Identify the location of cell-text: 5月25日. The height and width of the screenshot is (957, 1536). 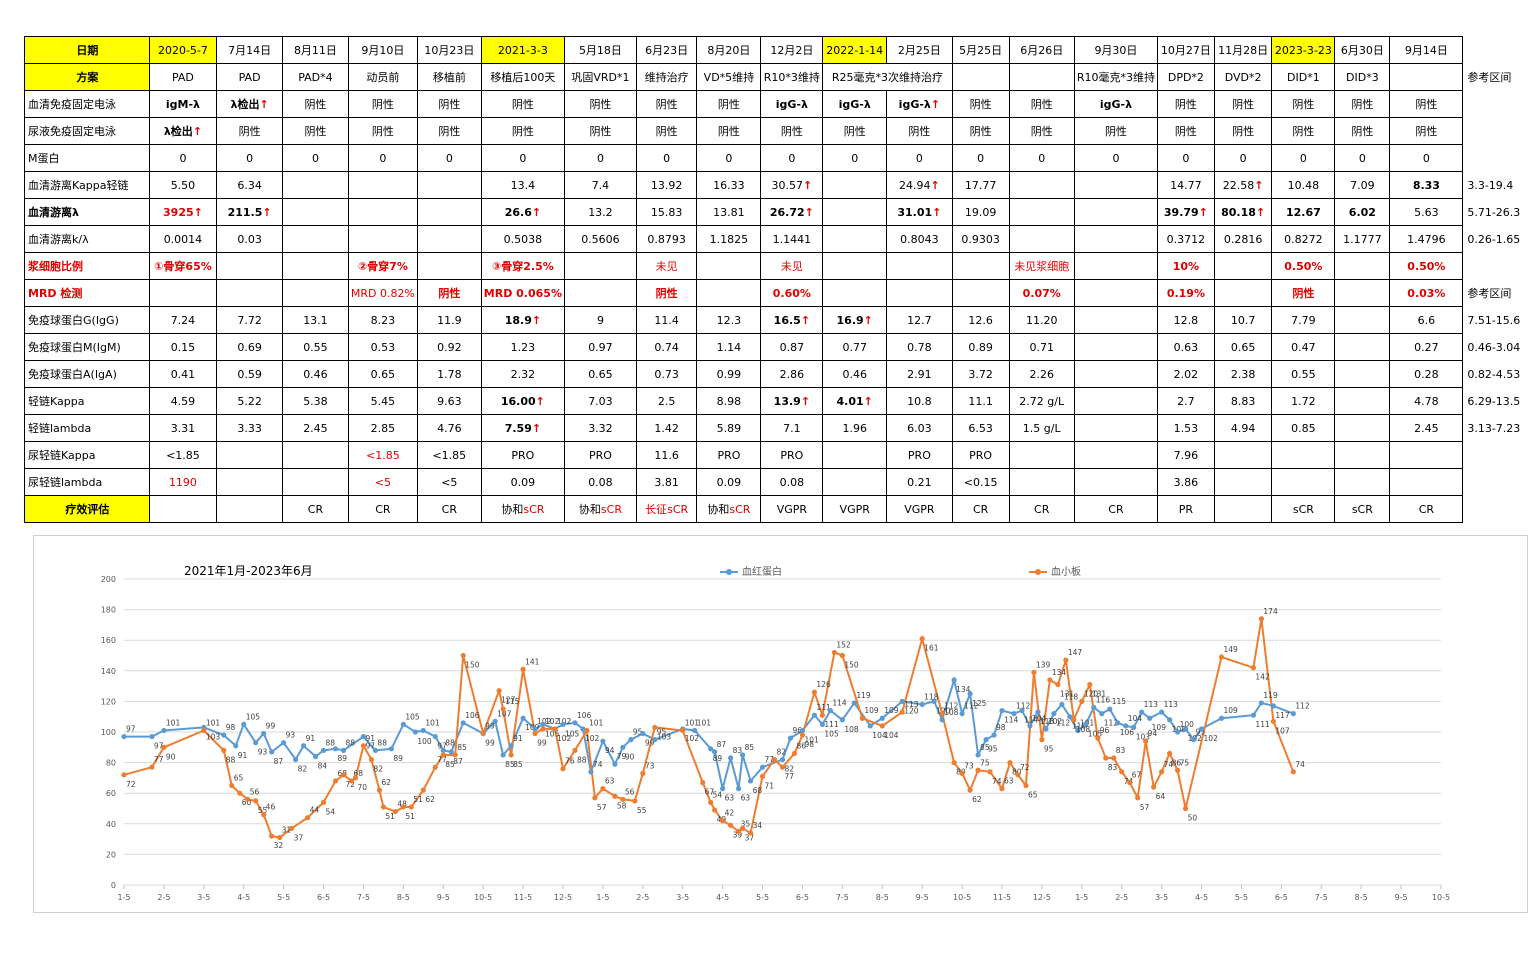
(981, 50).